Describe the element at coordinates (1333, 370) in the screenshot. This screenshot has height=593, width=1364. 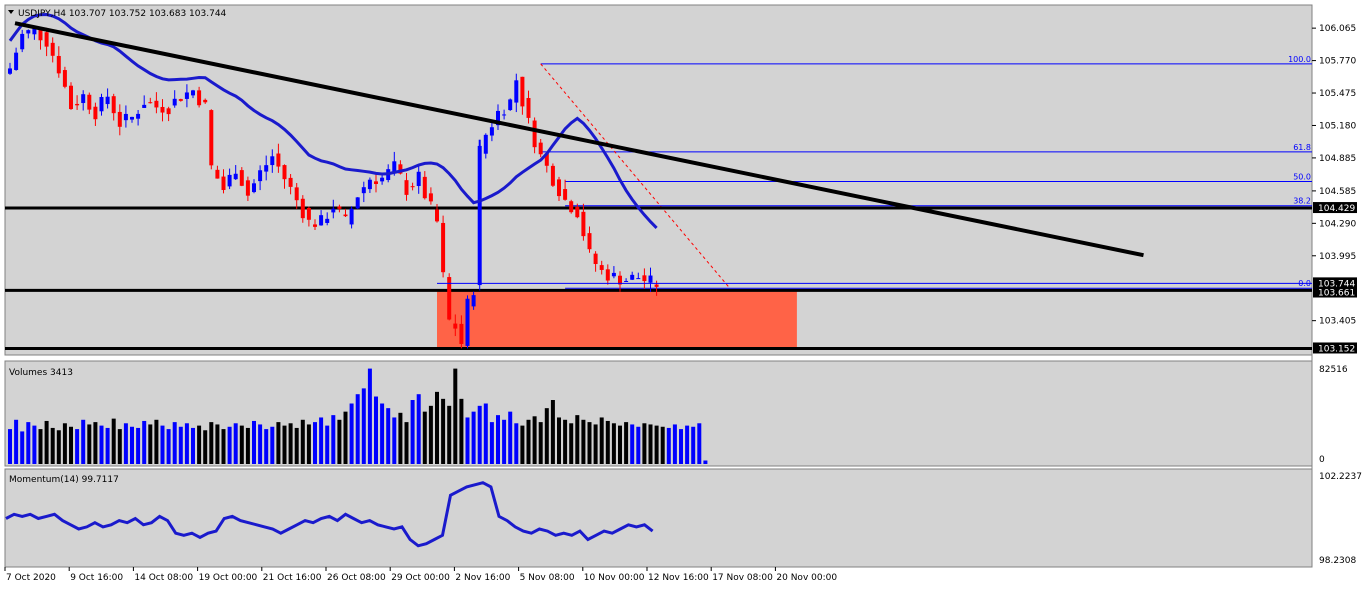
I see `volume-tick-label: 82516` at that location.